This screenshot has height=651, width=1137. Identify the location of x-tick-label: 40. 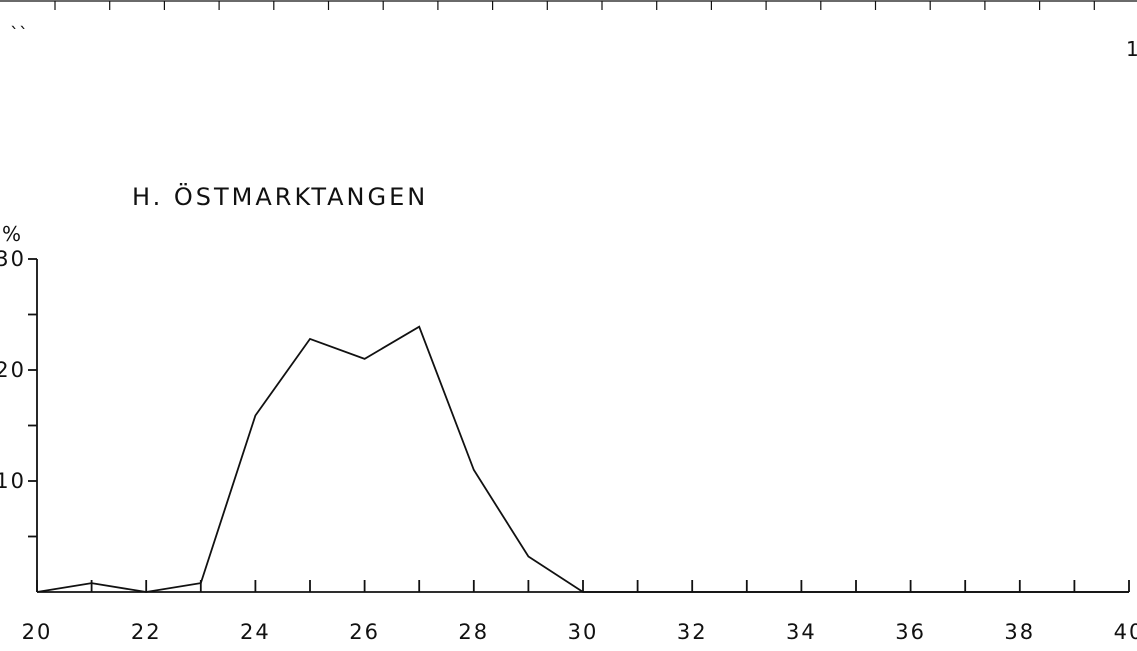
(1125, 632).